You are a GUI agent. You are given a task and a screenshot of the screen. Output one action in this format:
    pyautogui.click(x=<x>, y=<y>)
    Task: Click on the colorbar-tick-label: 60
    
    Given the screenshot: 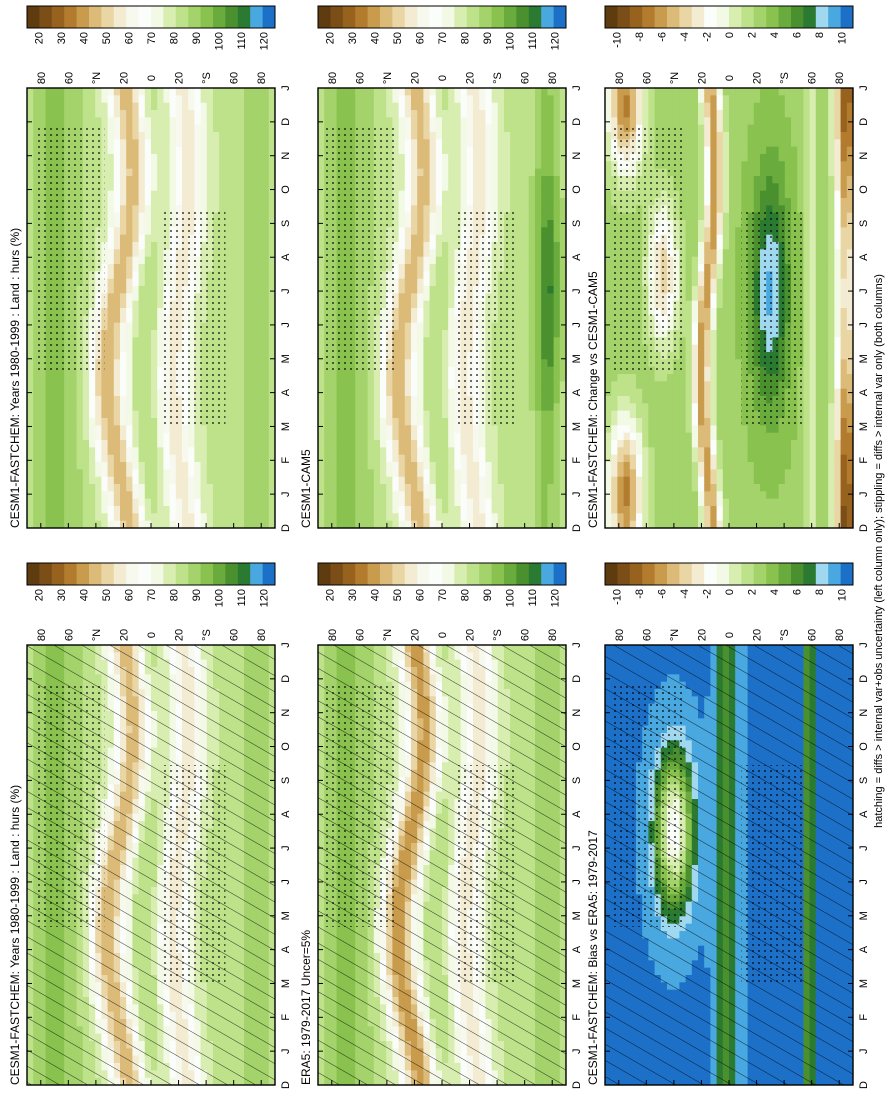 What is the action you would take?
    pyautogui.click(x=130, y=595)
    